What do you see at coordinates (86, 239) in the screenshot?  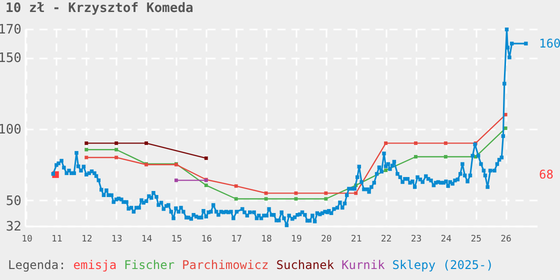 I see `x-tick-label: 12` at bounding box center [86, 239].